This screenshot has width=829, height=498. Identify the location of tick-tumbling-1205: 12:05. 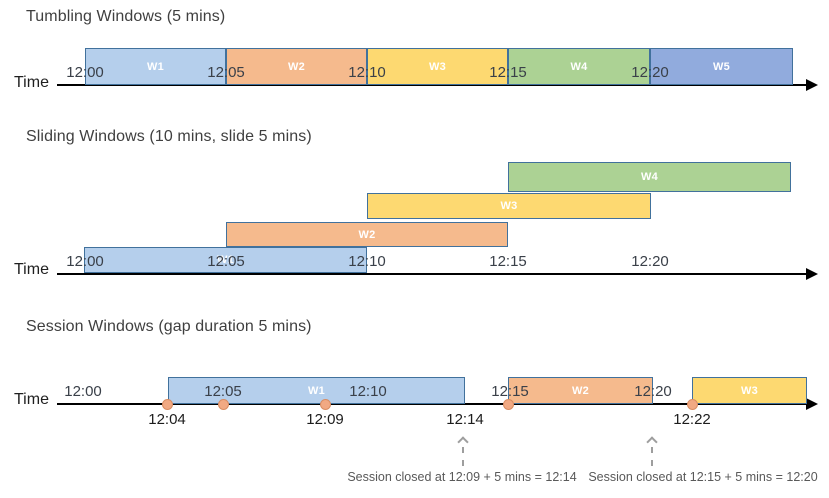
(226, 72).